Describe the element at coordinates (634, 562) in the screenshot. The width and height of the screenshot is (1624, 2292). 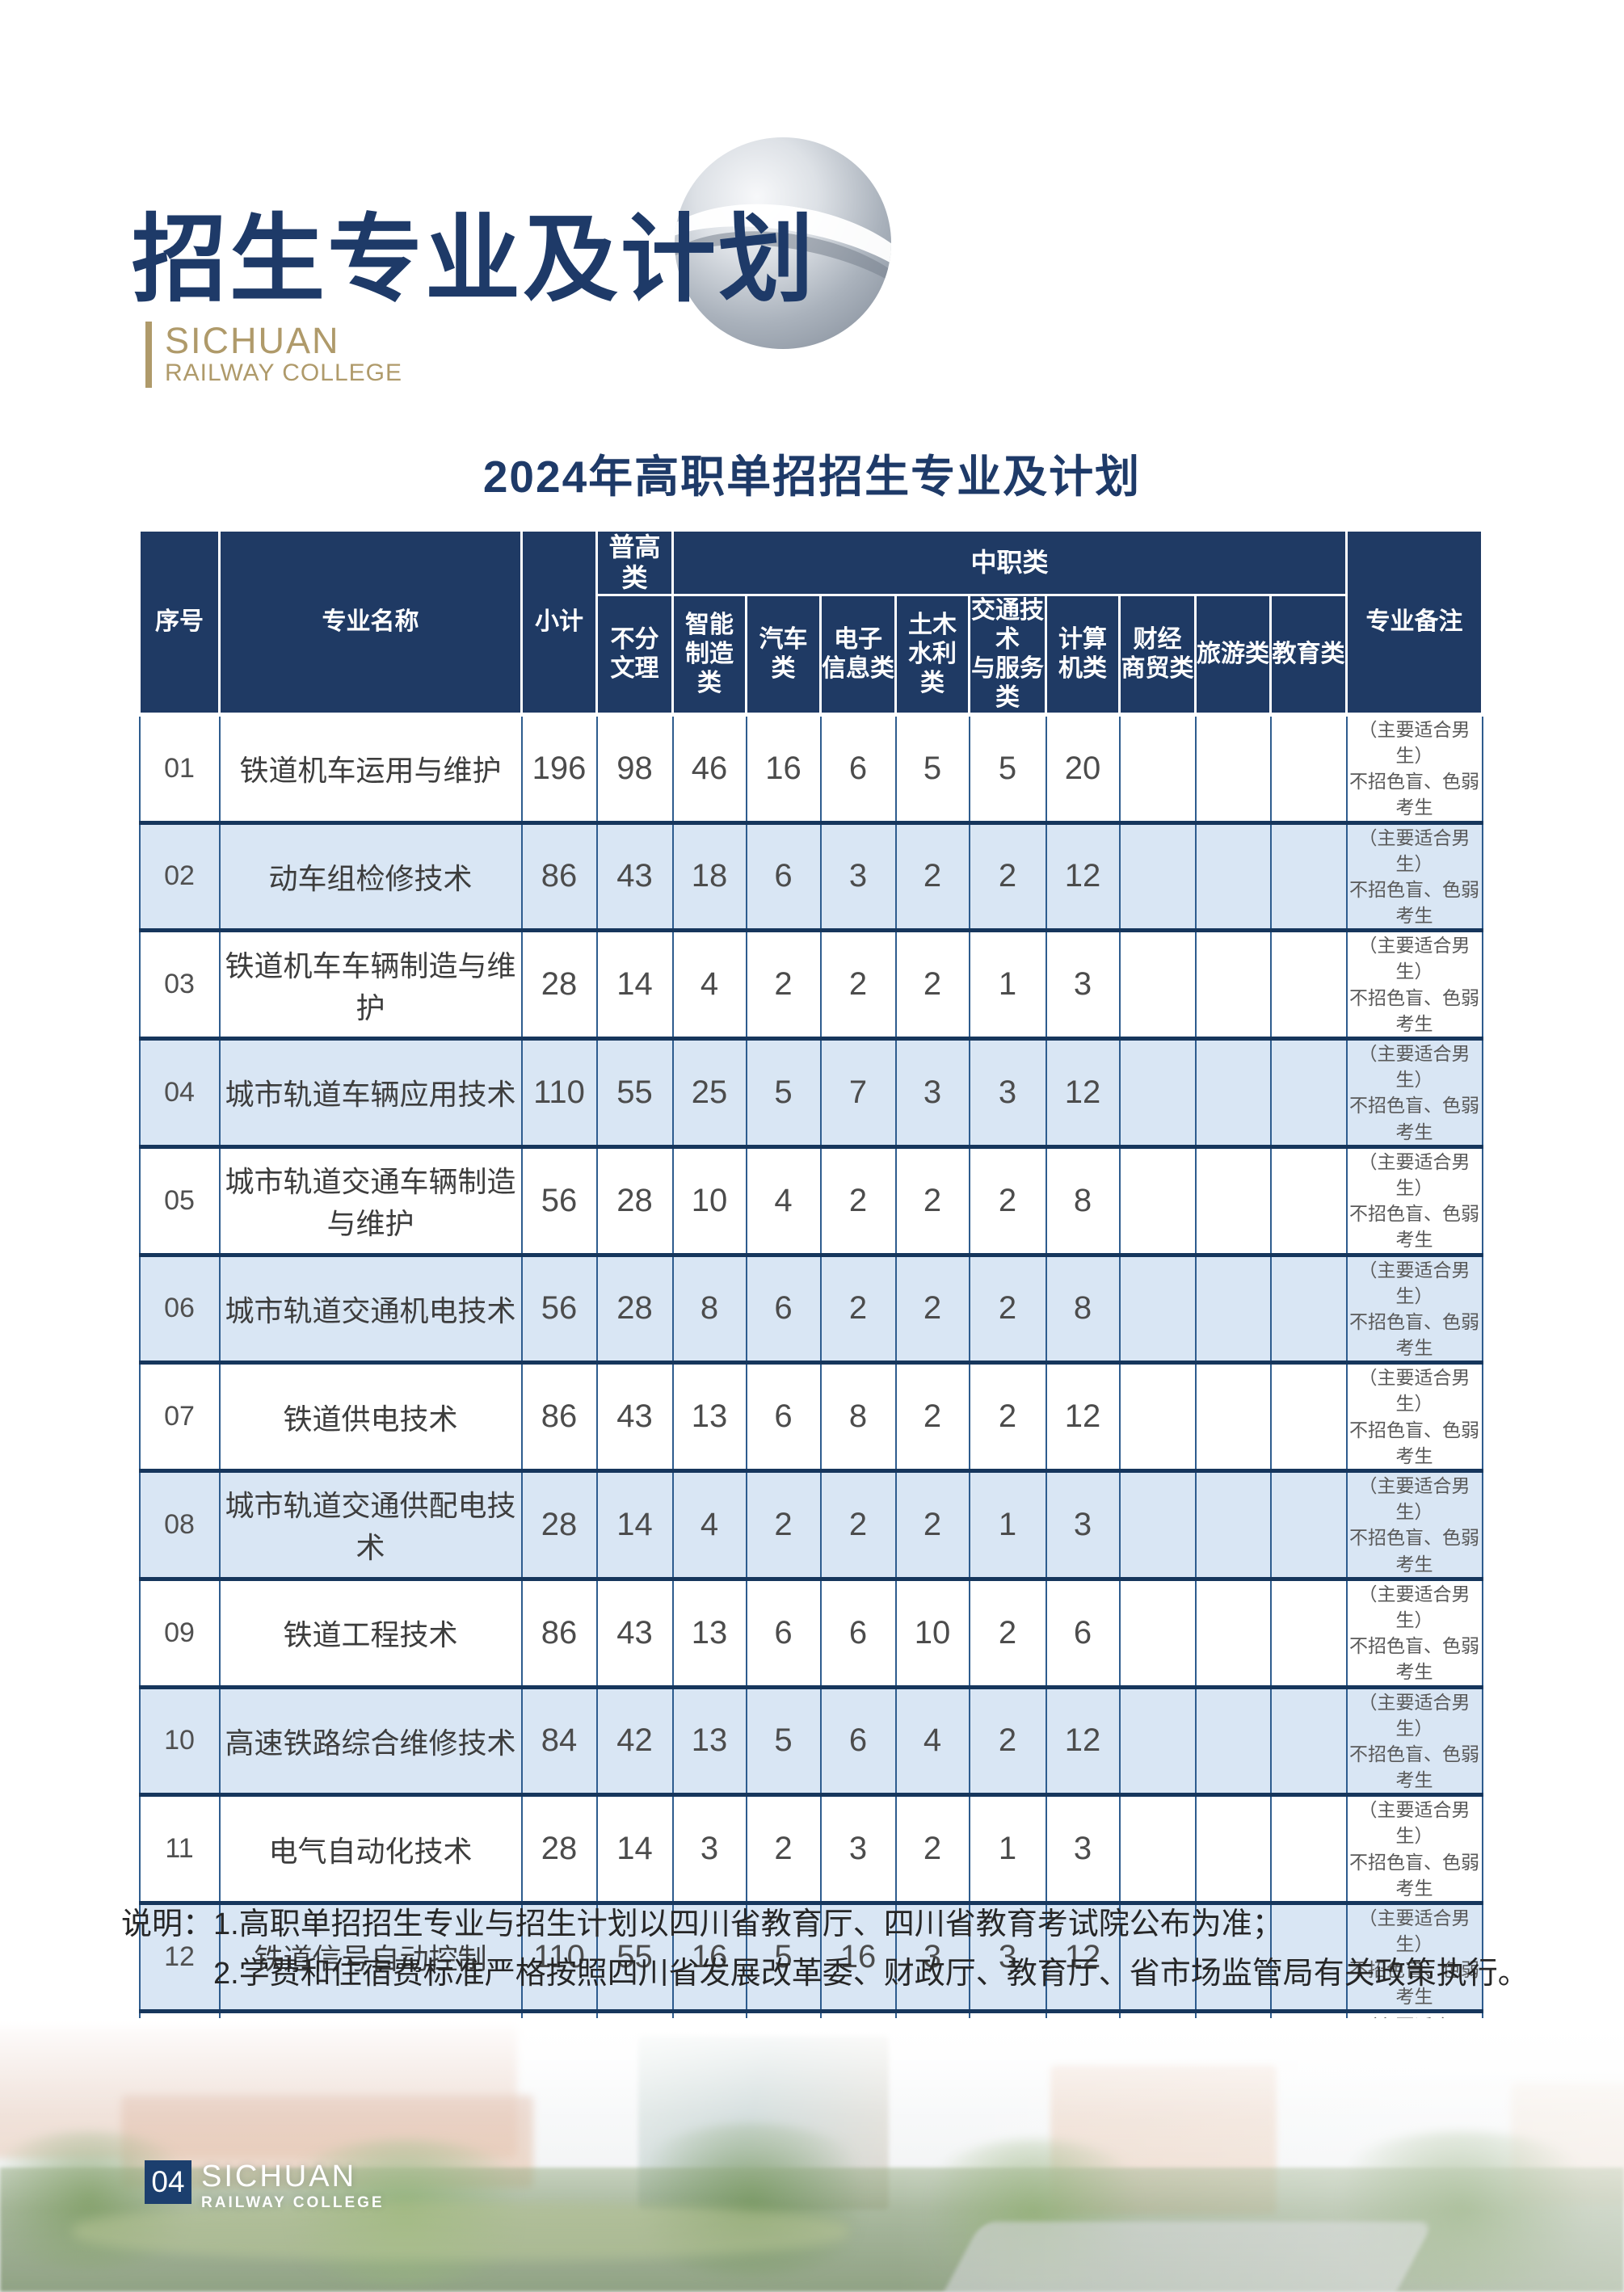
I see `col-group-putong: 普高类` at that location.